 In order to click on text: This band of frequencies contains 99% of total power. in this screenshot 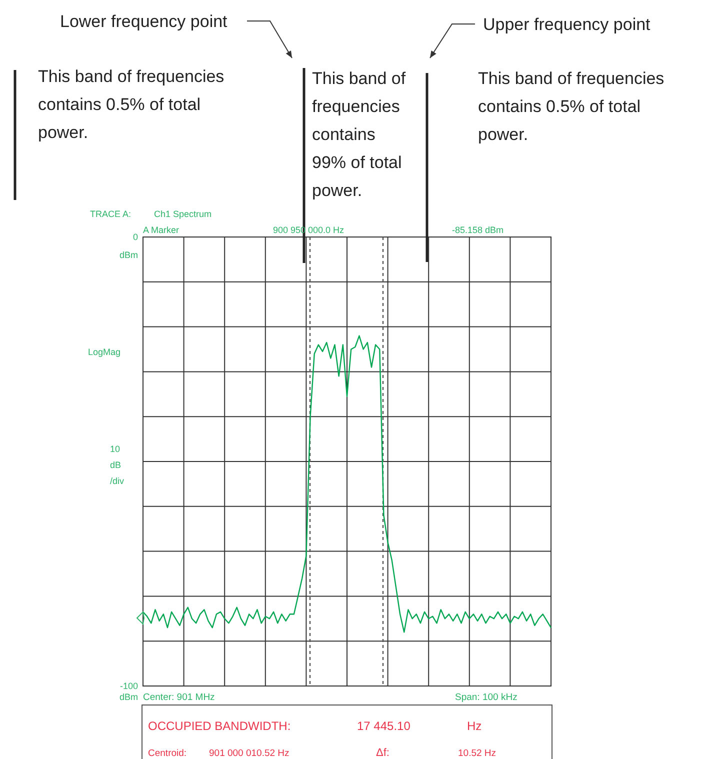, I will do `click(359, 134)`.